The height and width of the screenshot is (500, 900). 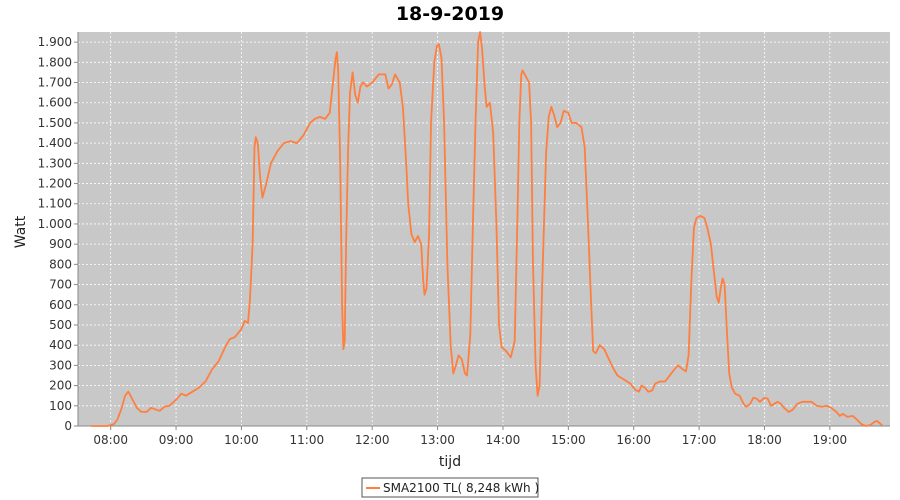 I want to click on y-tick-label: 1.100, so click(x=55, y=204).